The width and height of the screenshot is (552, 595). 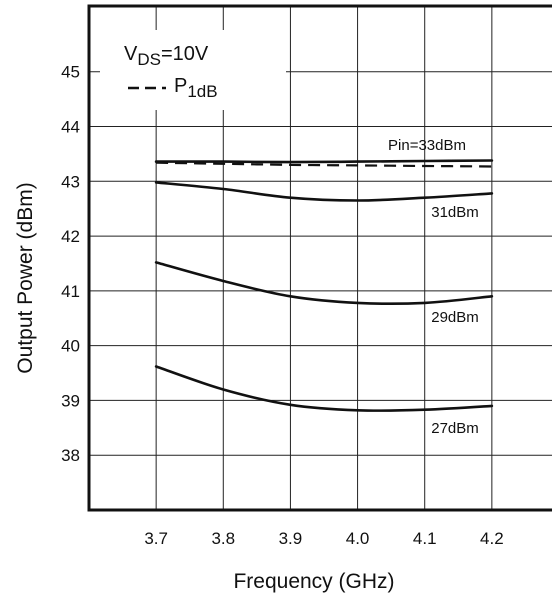 What do you see at coordinates (358, 538) in the screenshot?
I see `x-tick-label: 4.0` at bounding box center [358, 538].